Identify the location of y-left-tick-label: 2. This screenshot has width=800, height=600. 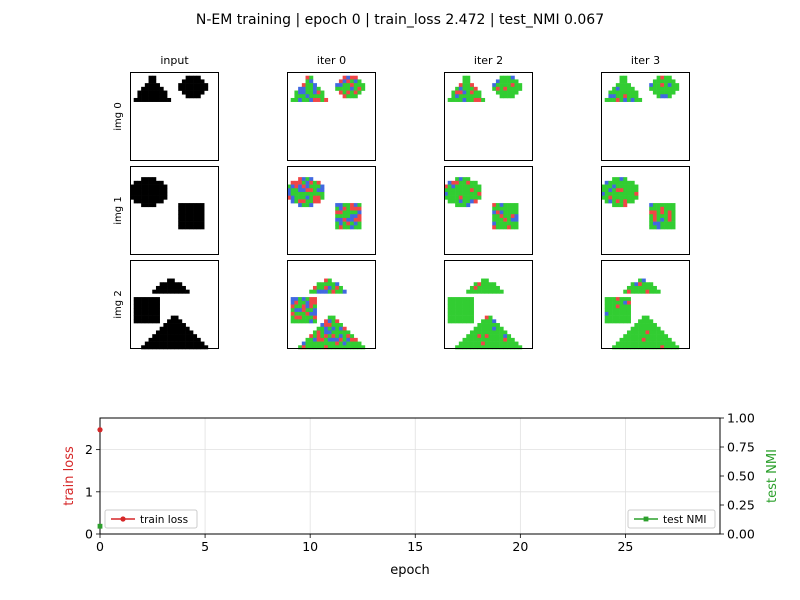
(89, 449).